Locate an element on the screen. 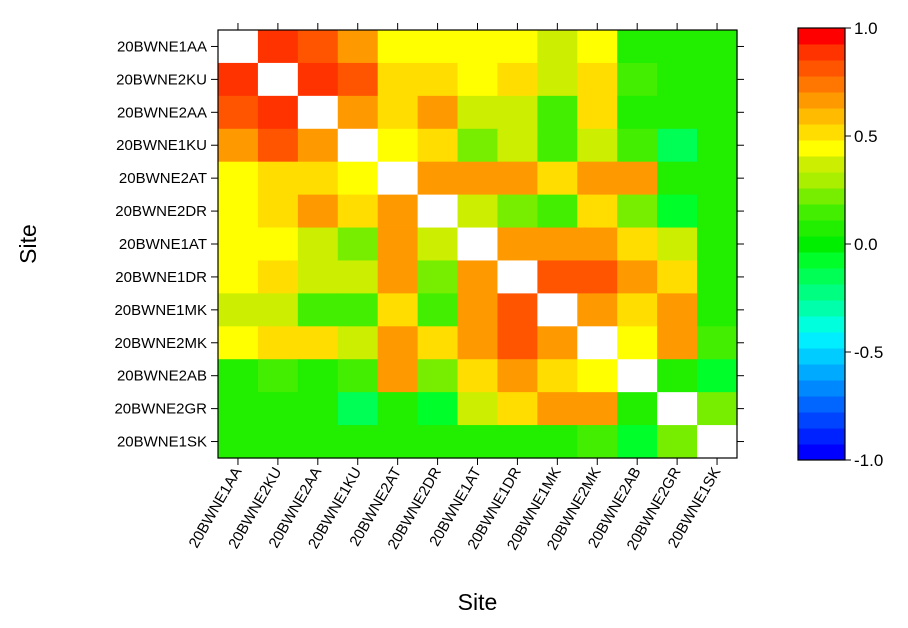 The image size is (908, 628). y-tick-label: 20BWNE2DR is located at coordinates (161, 211).